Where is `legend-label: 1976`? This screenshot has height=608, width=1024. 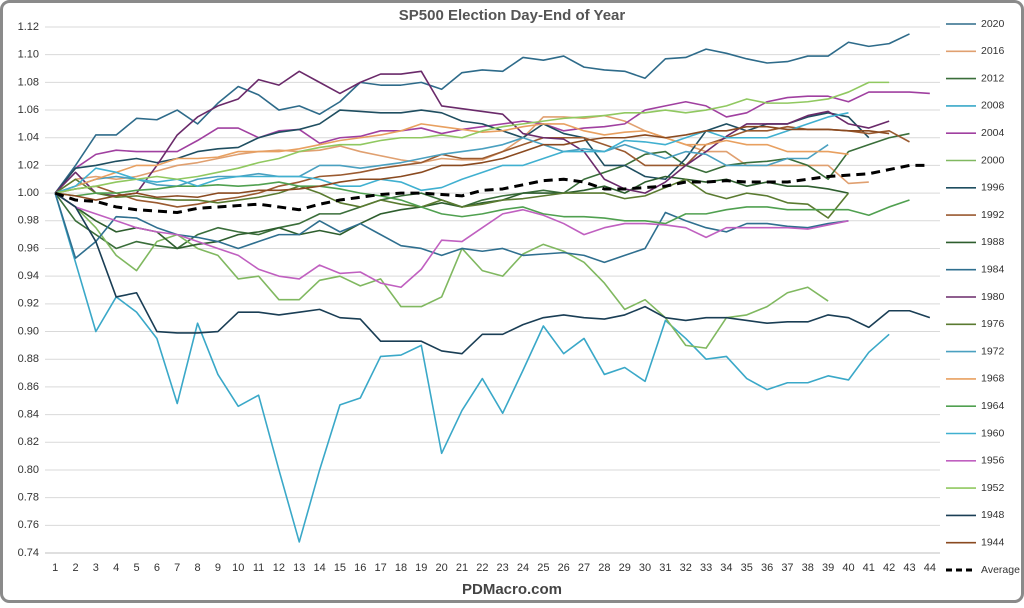
legend-label: 1976 is located at coordinates (993, 324).